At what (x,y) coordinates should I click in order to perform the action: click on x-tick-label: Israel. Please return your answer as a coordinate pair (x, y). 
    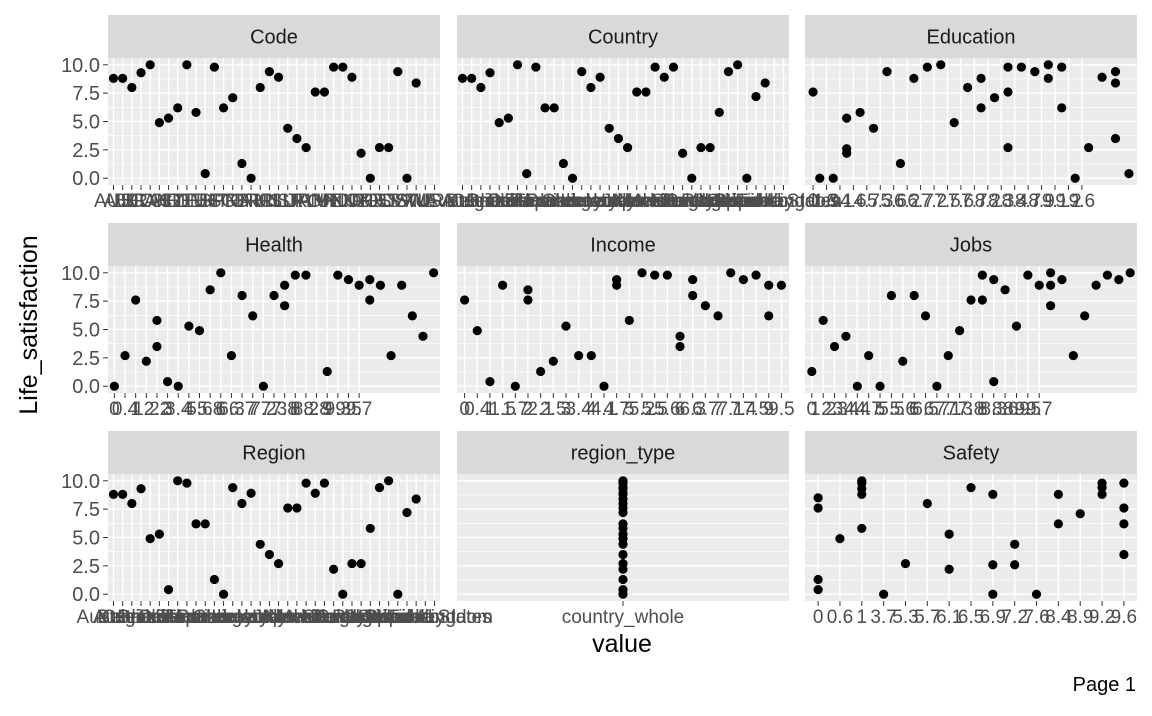
    Looking at the image, I should click on (260, 617).